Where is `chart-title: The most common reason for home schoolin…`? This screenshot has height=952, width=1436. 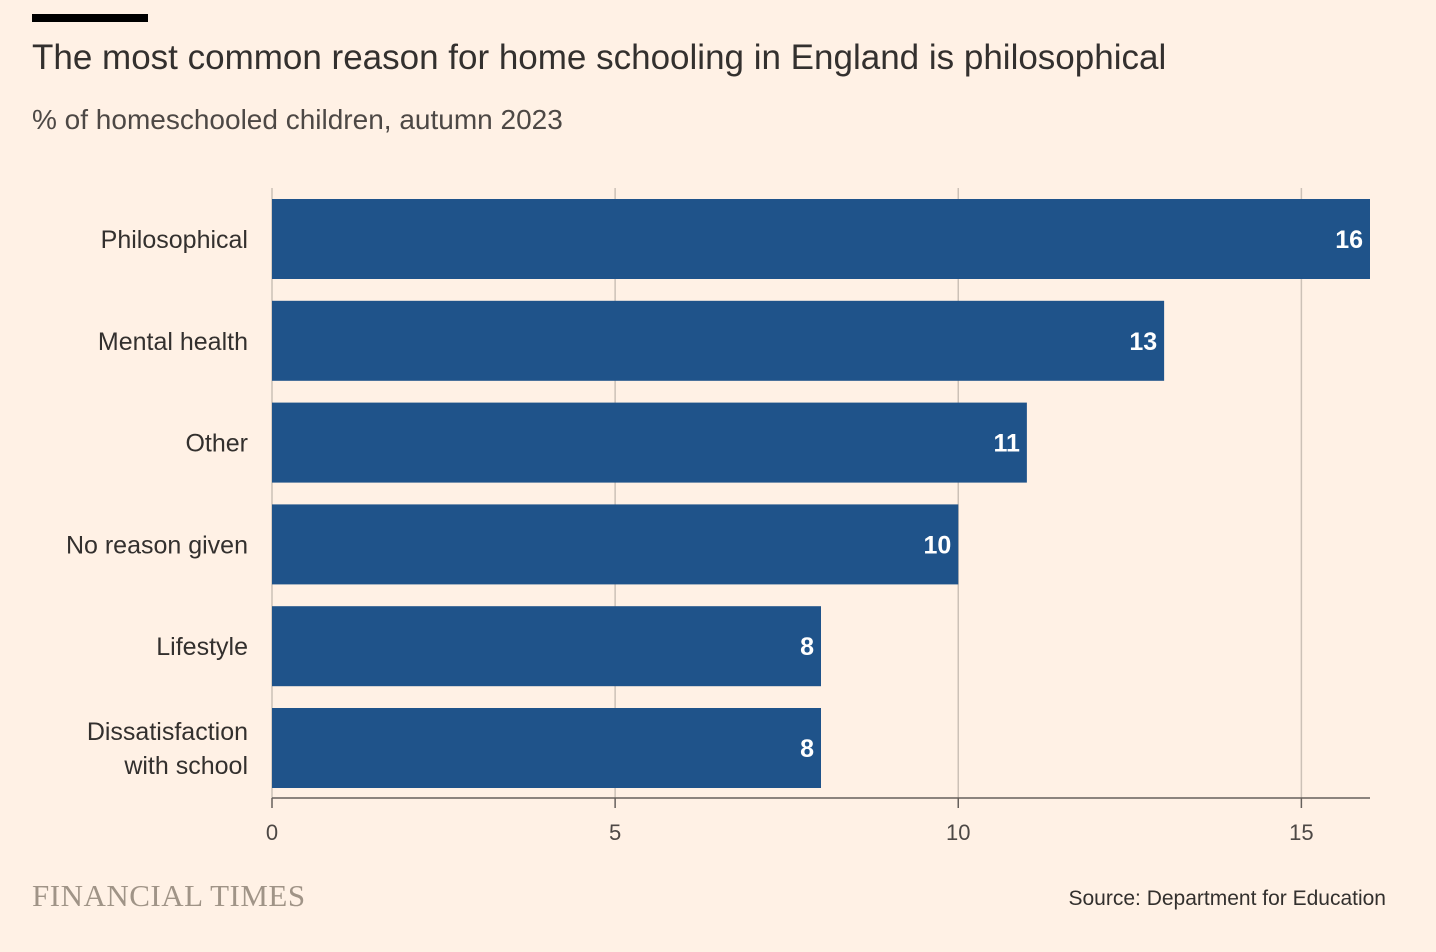 chart-title: The most common reason for home schoolin… is located at coordinates (599, 57).